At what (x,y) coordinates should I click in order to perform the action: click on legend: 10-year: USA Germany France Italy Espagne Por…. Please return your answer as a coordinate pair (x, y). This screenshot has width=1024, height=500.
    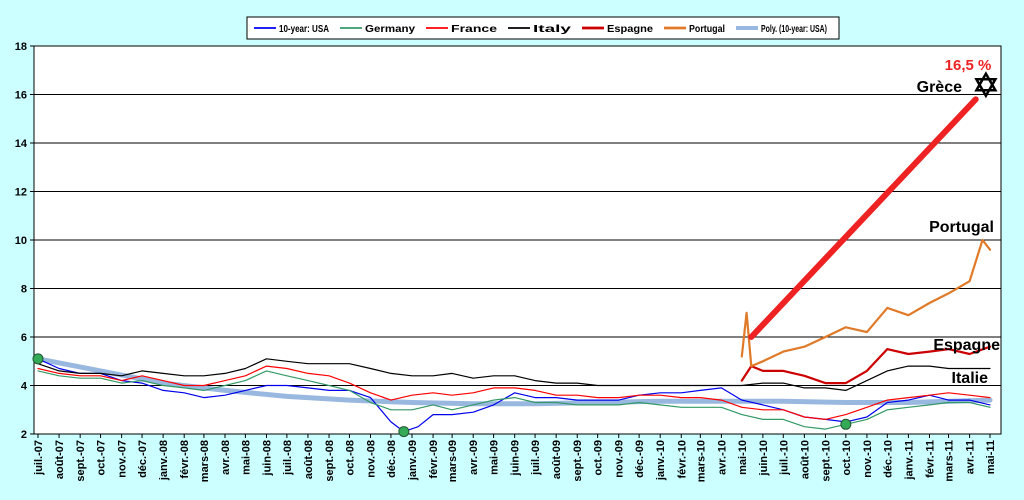
    Looking at the image, I should click on (543, 28).